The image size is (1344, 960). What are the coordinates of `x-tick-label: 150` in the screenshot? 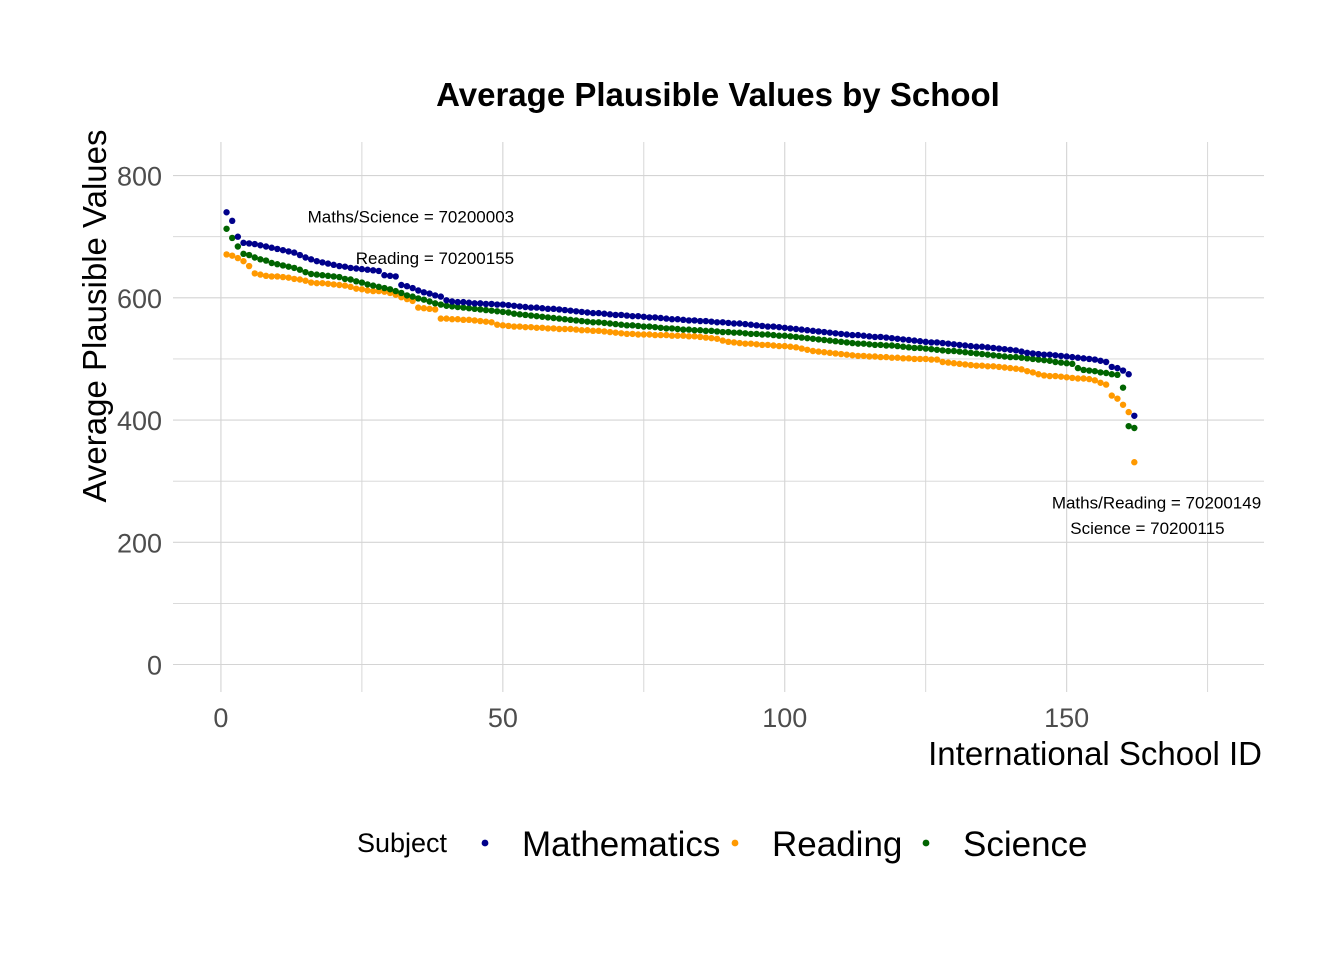 It's located at (1066, 718).